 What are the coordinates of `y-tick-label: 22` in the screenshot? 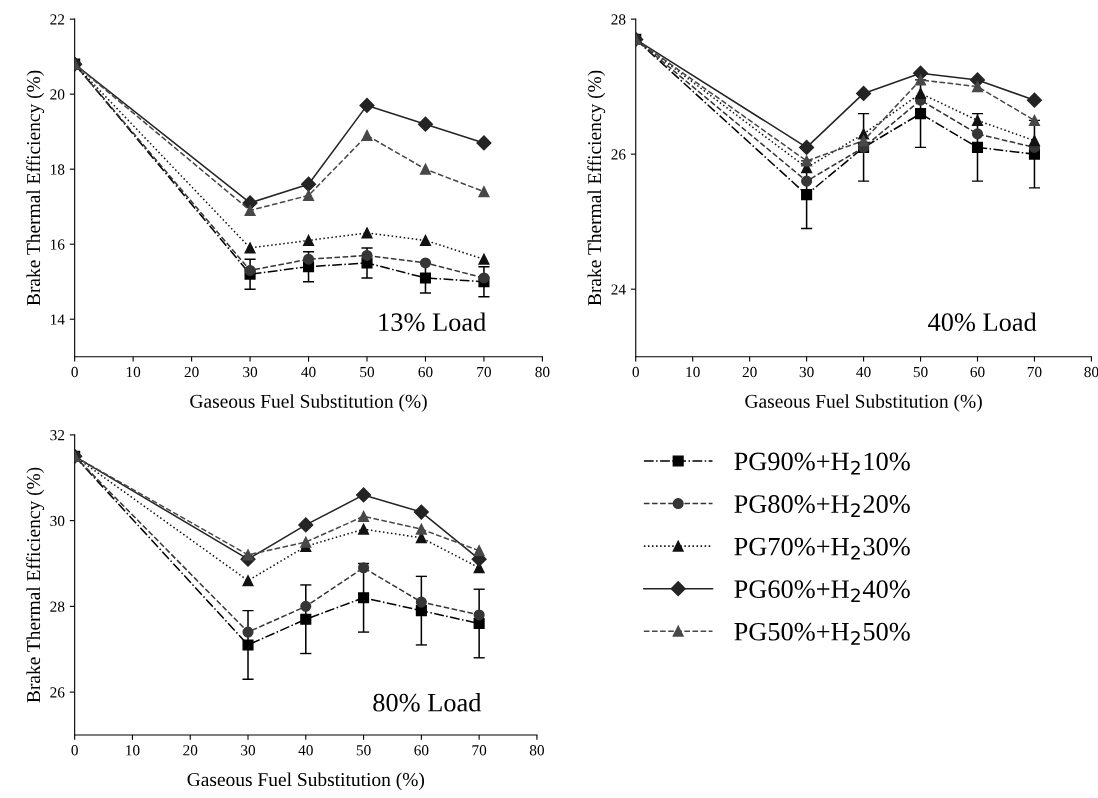 It's located at (57, 19).